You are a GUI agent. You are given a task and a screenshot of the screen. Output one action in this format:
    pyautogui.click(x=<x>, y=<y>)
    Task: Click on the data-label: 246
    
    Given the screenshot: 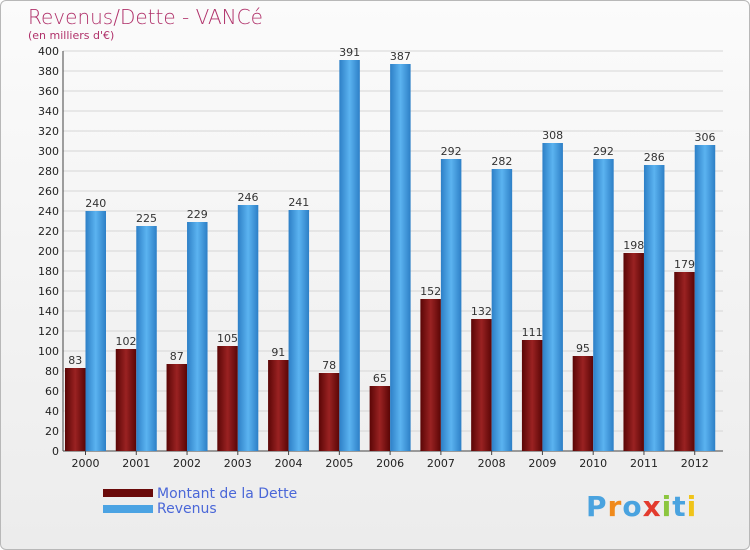 What is the action you would take?
    pyautogui.click(x=248, y=197)
    